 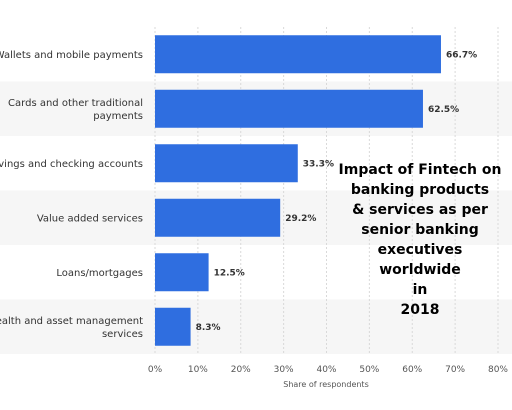 I want to click on category-label: Wealth and asset management services, so click(x=71, y=328).